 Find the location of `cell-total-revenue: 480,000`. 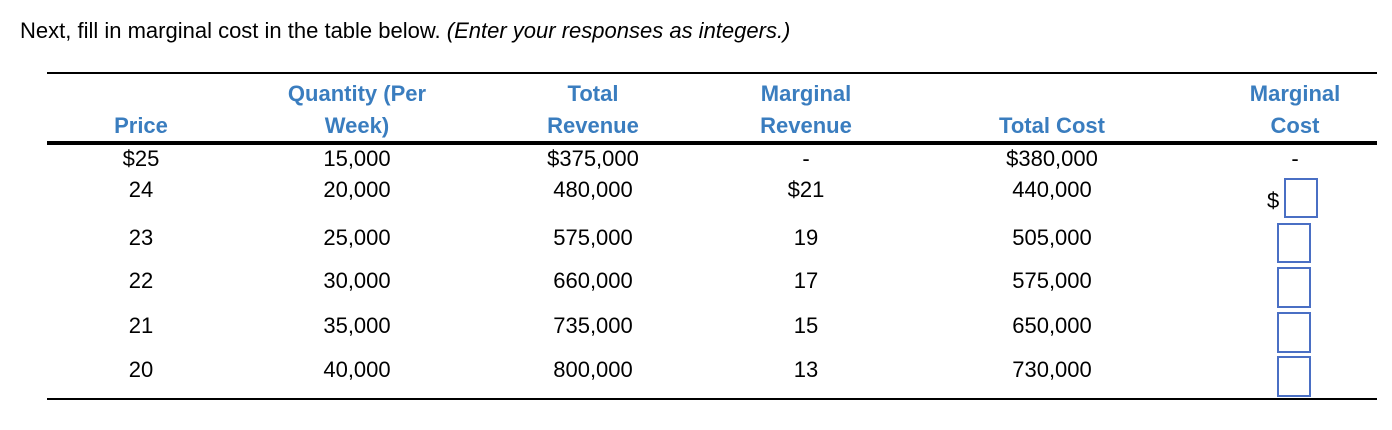

cell-total-revenue: 480,000 is located at coordinates (593, 189).